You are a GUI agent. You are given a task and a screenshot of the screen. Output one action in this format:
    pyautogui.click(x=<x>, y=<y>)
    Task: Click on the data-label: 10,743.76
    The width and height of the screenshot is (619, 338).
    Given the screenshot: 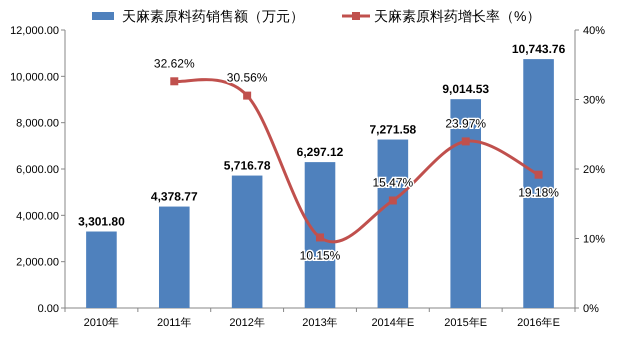 What is the action you would take?
    pyautogui.click(x=539, y=49)
    